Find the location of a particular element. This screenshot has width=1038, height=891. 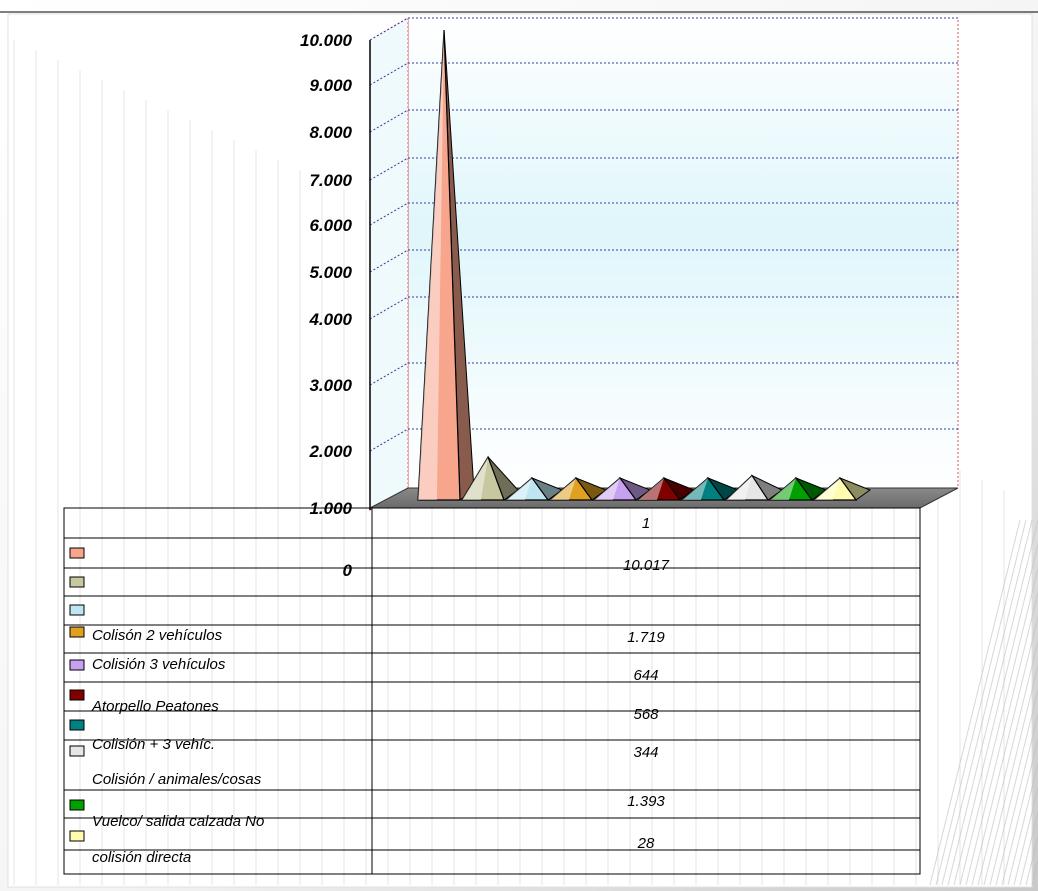

y-tick-label: 3.000 is located at coordinates (330, 385).